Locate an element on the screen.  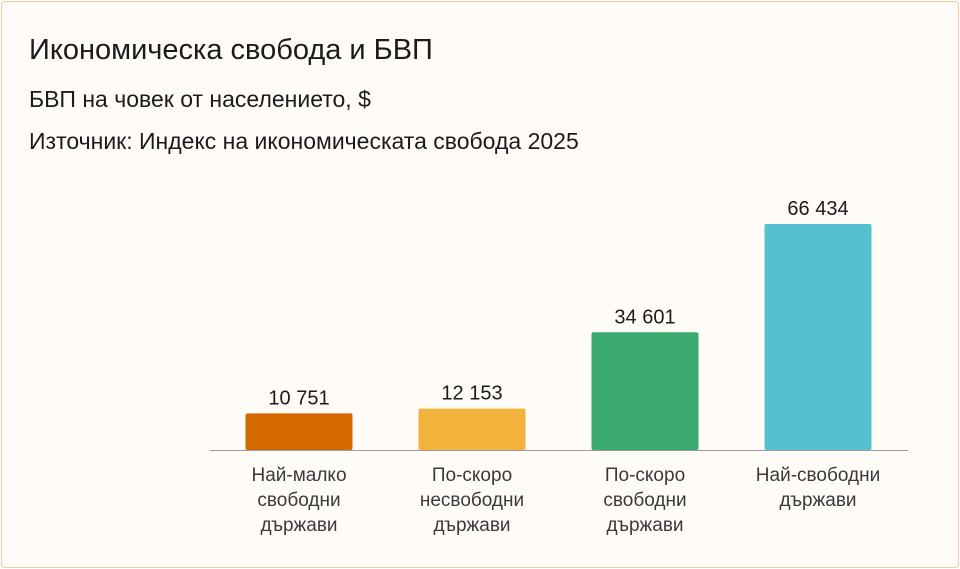
value-label-1: 12 153 is located at coordinates (471, 394).